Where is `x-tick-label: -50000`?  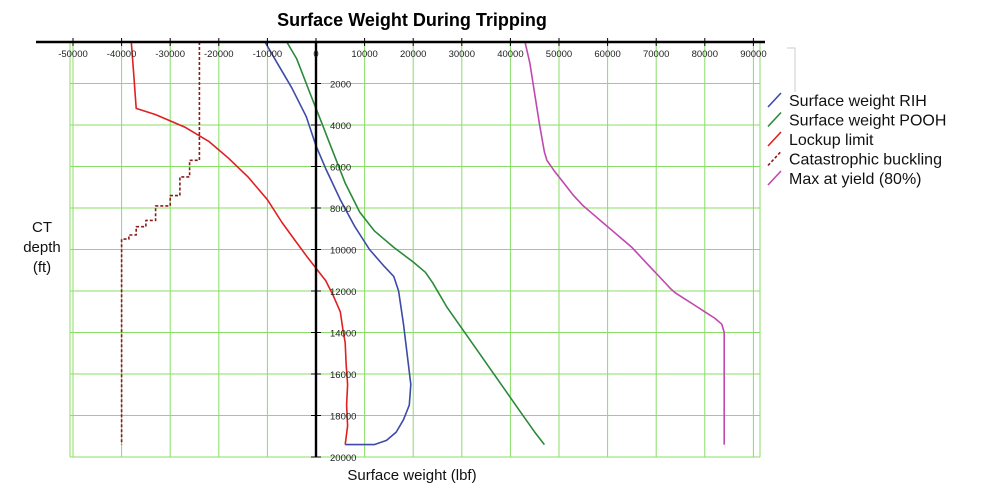 x-tick-label: -50000 is located at coordinates (73, 54).